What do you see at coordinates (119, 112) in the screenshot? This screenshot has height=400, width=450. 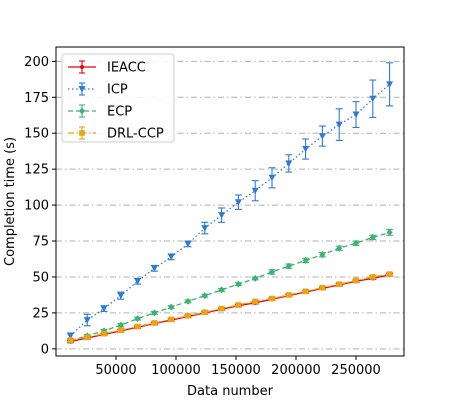 I see `legend-label: ECP` at bounding box center [119, 112].